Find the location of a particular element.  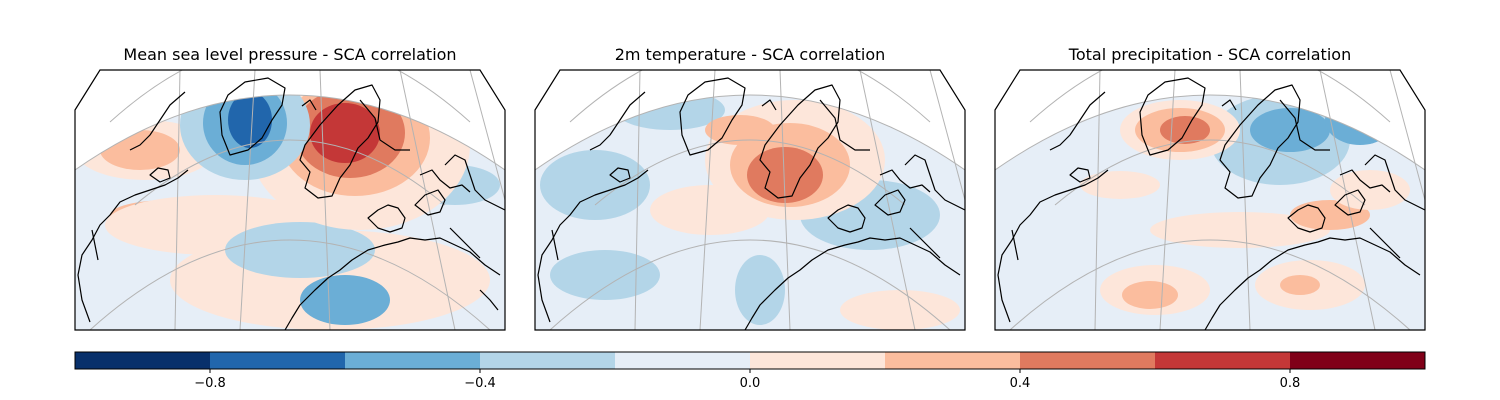

panel-title-tp: Total precipitation - SCA correlation is located at coordinates (1210, 54).